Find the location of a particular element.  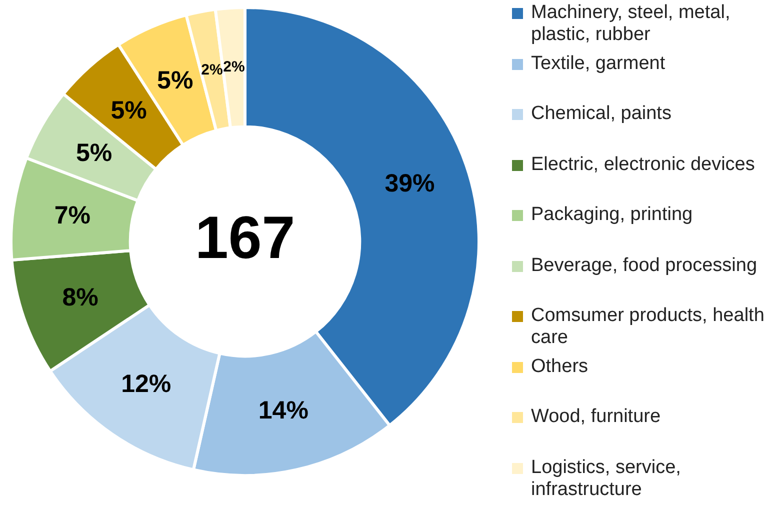

data-label: 14% is located at coordinates (283, 410).